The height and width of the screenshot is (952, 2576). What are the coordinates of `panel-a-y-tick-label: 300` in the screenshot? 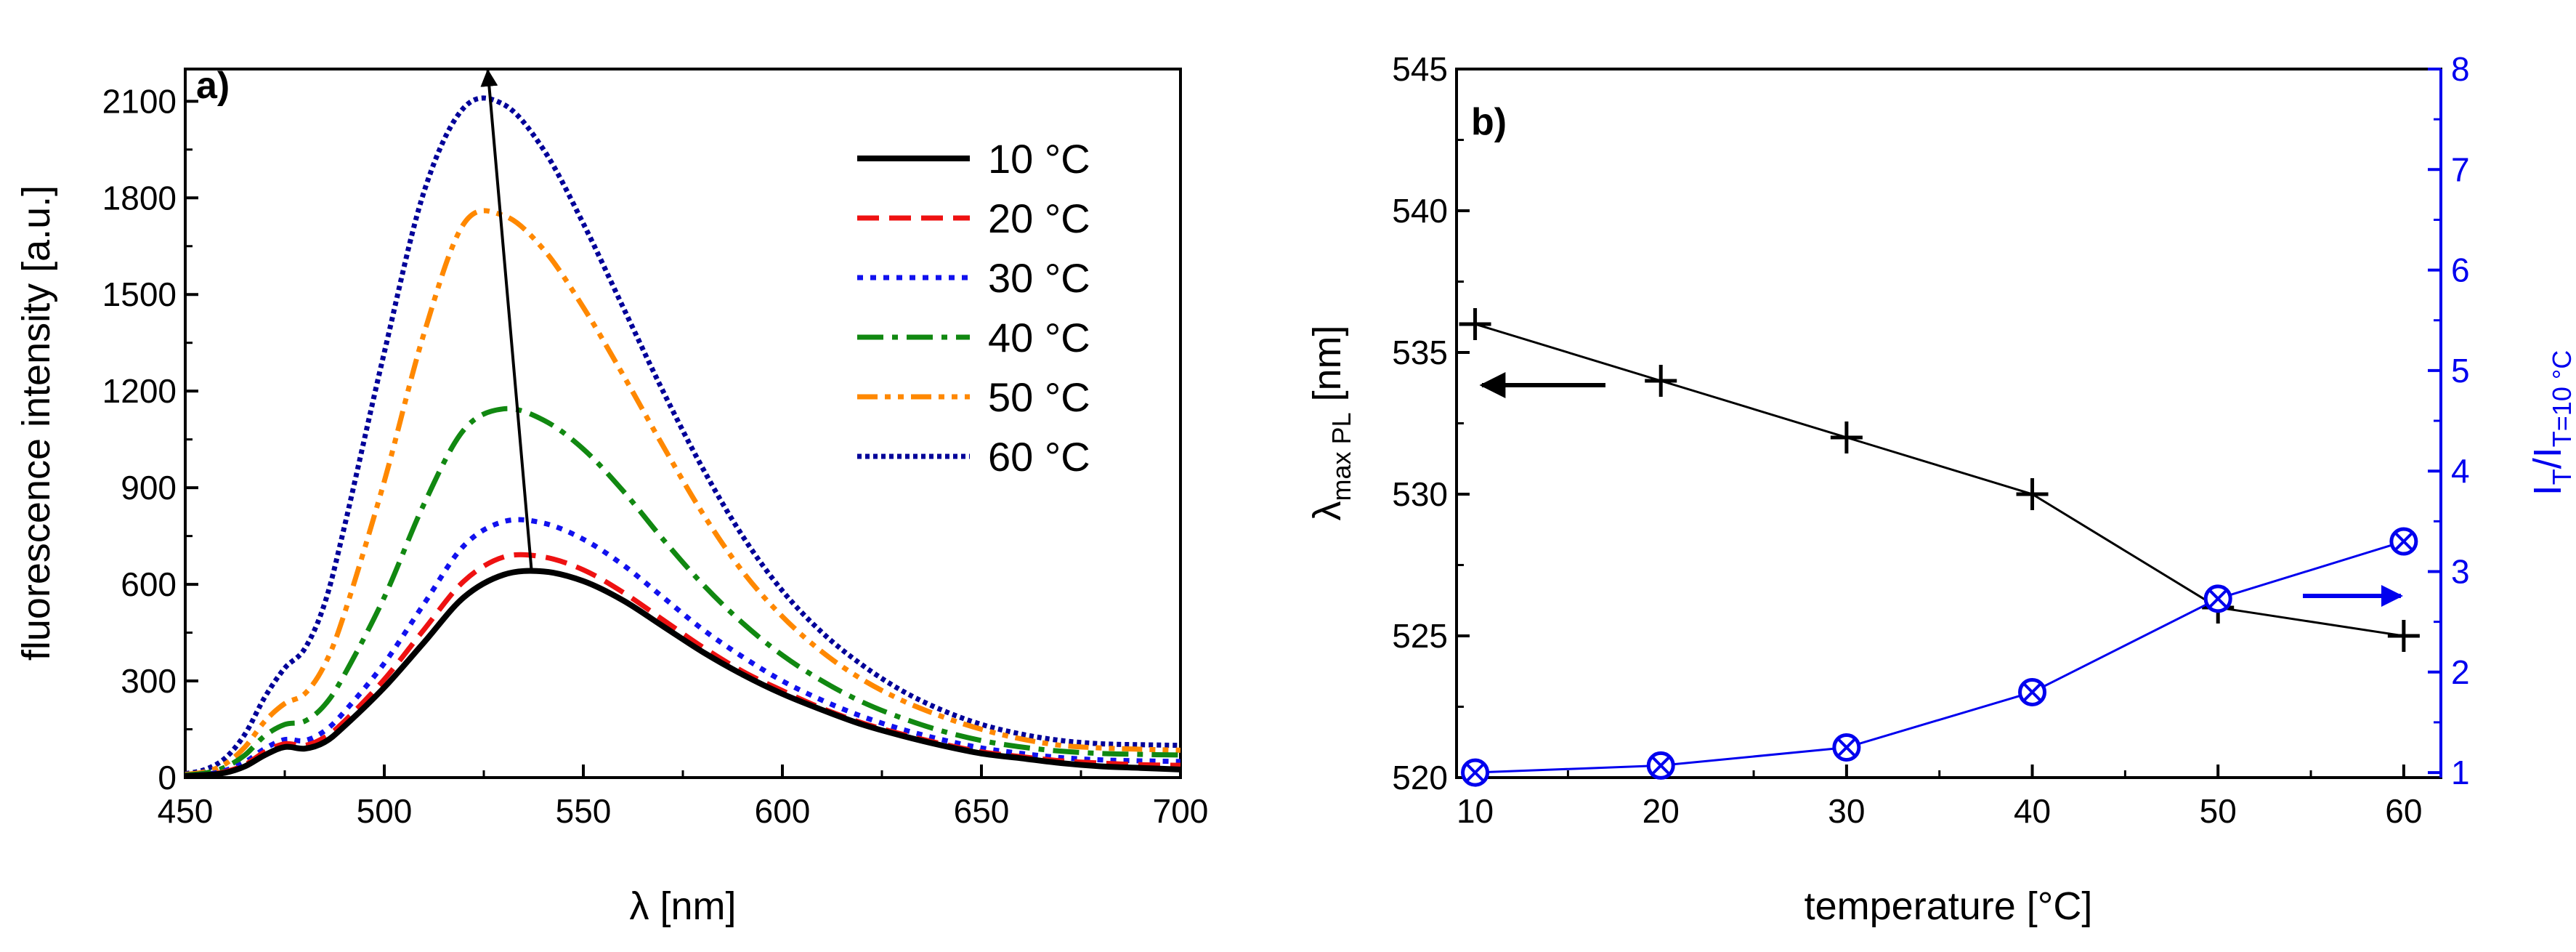 It's located at (149, 681).